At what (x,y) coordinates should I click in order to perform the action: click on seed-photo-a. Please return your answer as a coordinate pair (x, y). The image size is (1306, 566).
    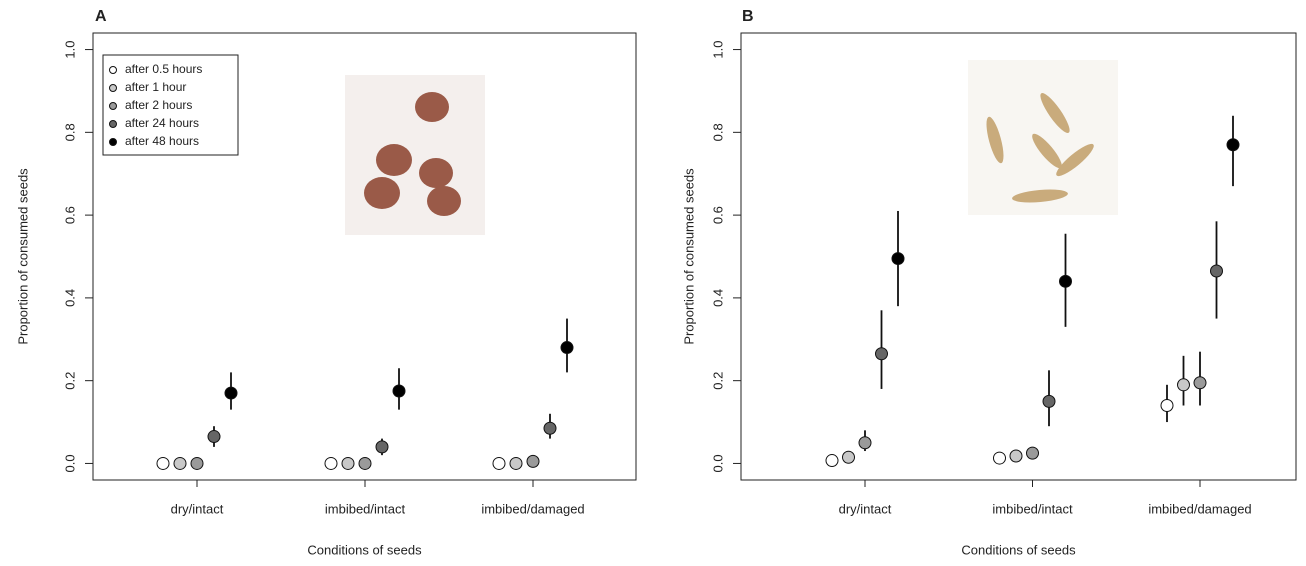
    Looking at the image, I should click on (415, 155).